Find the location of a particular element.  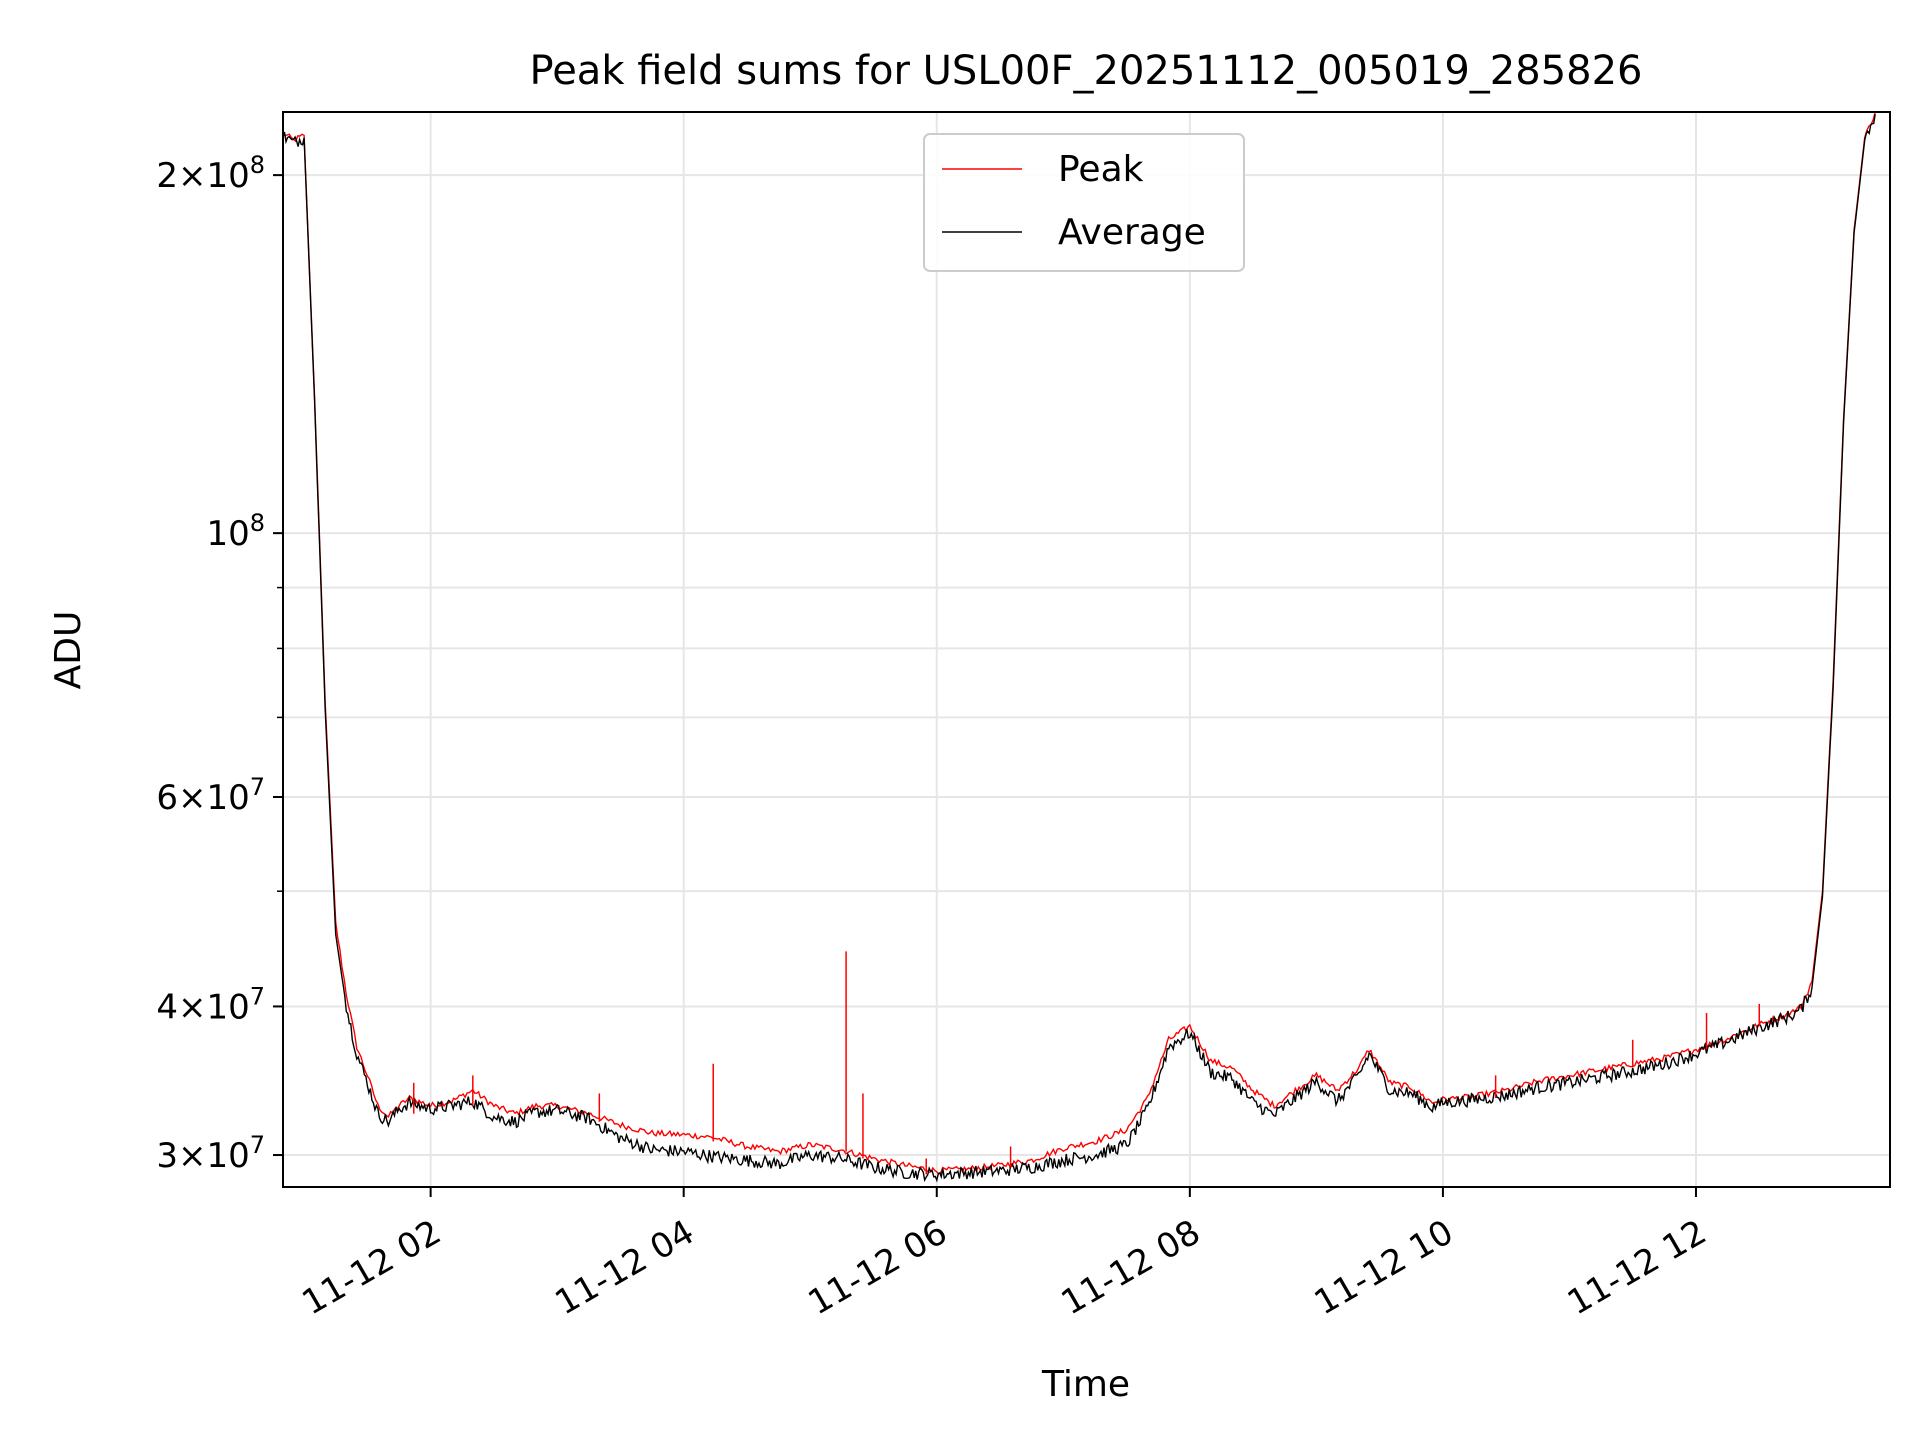

legend-peak-label: Peak is located at coordinates (1101, 169).